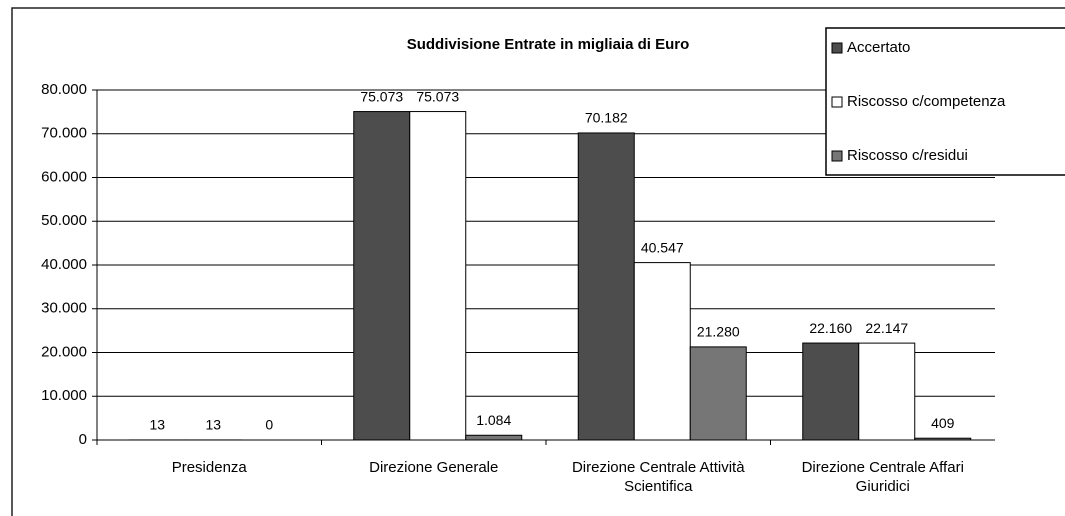 The width and height of the screenshot is (1065, 516). What do you see at coordinates (83, 439) in the screenshot?
I see `y-tick-label: 0` at bounding box center [83, 439].